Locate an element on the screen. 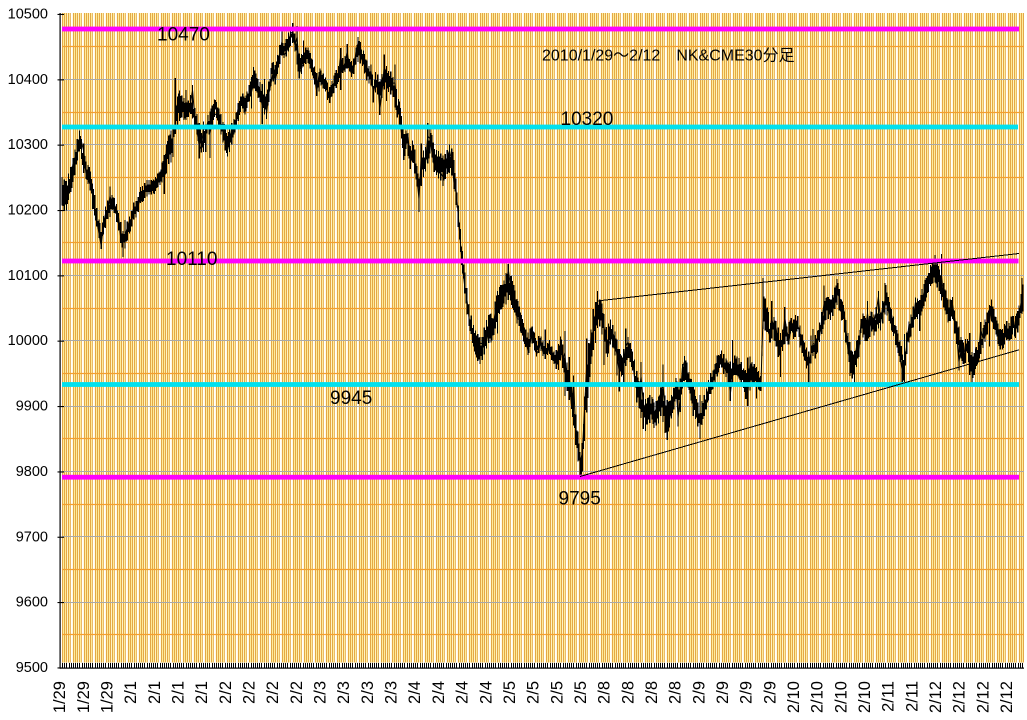  svg-text: 10200 is located at coordinates (28, 211).